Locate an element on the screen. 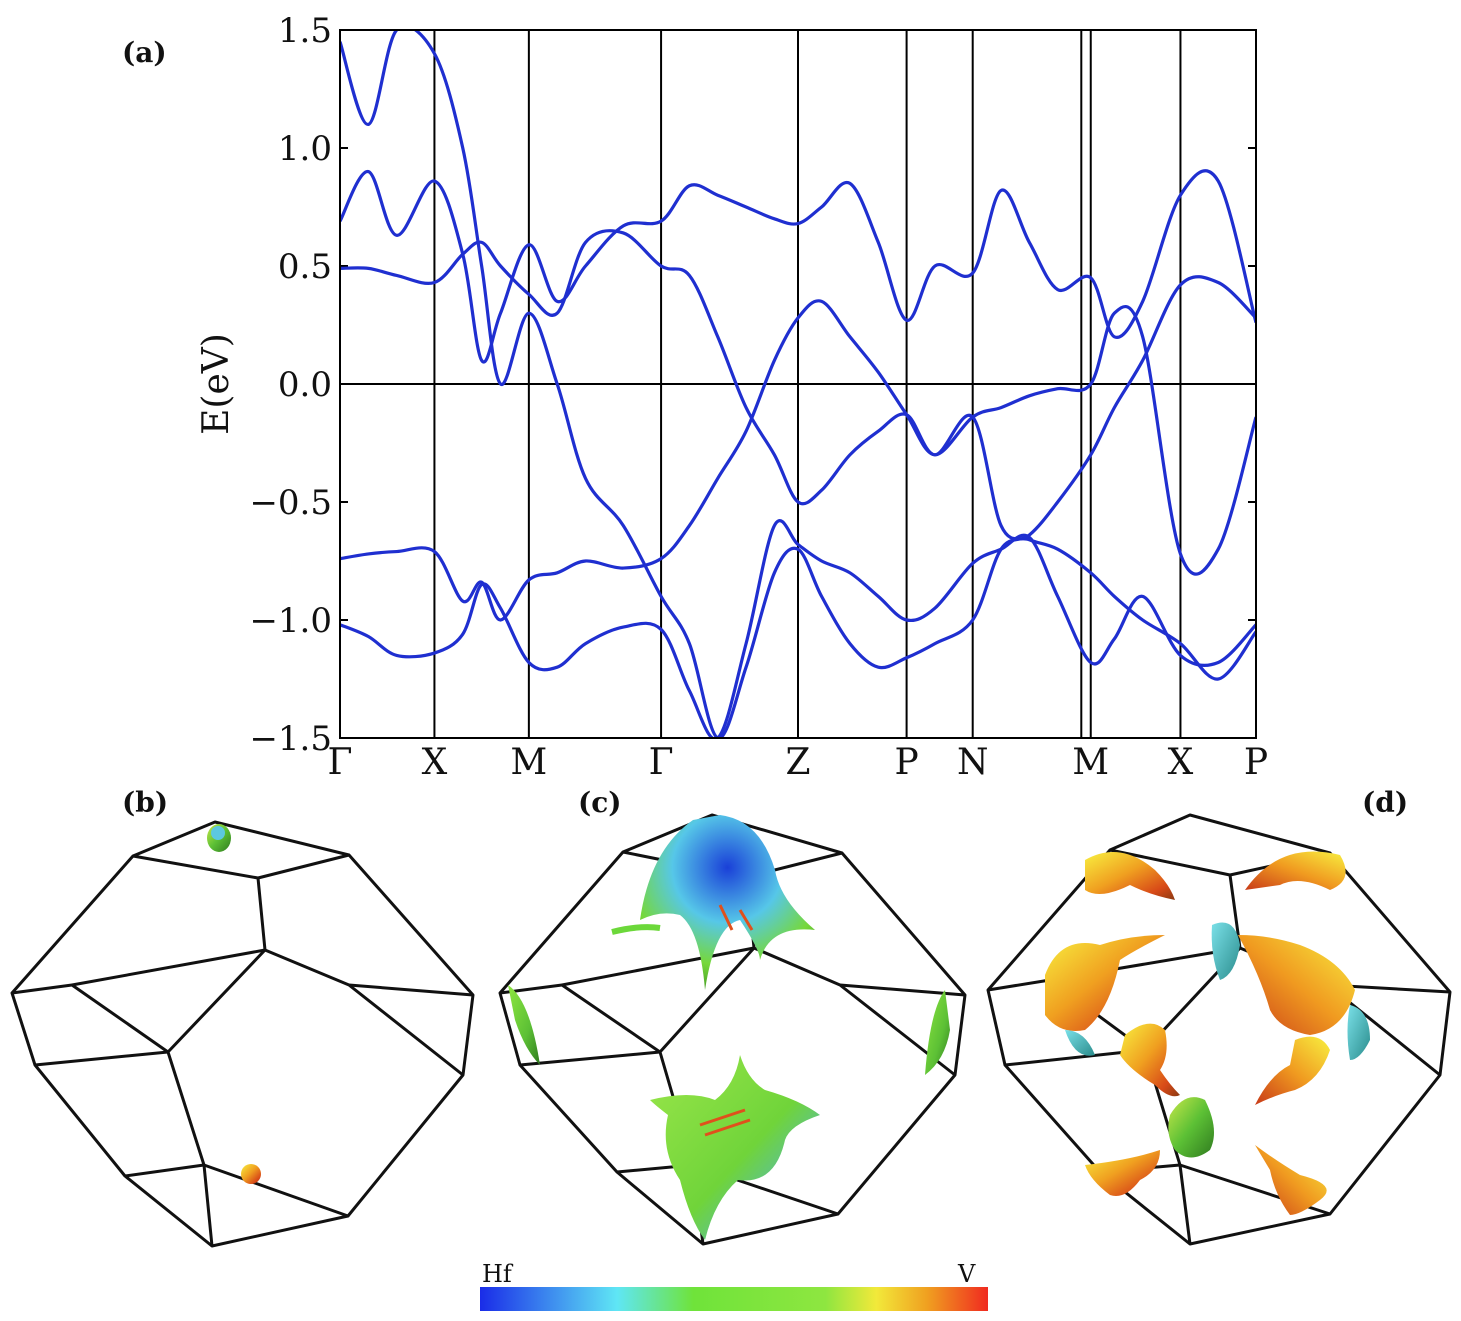 The width and height of the screenshot is (1461, 1321). fermi-pocket-d10 is located at coordinates (1191, 1127).